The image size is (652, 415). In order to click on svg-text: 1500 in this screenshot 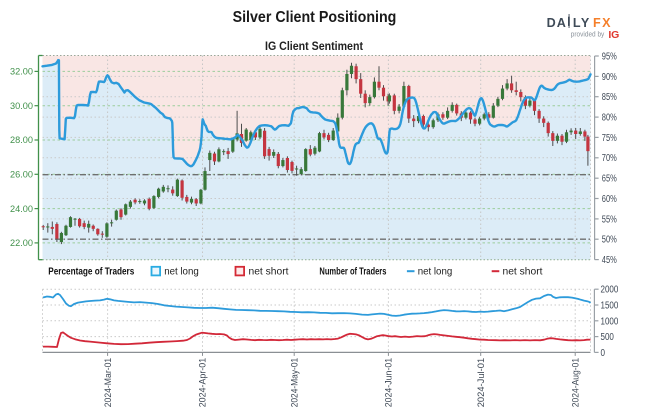, I will do `click(610, 306)`.